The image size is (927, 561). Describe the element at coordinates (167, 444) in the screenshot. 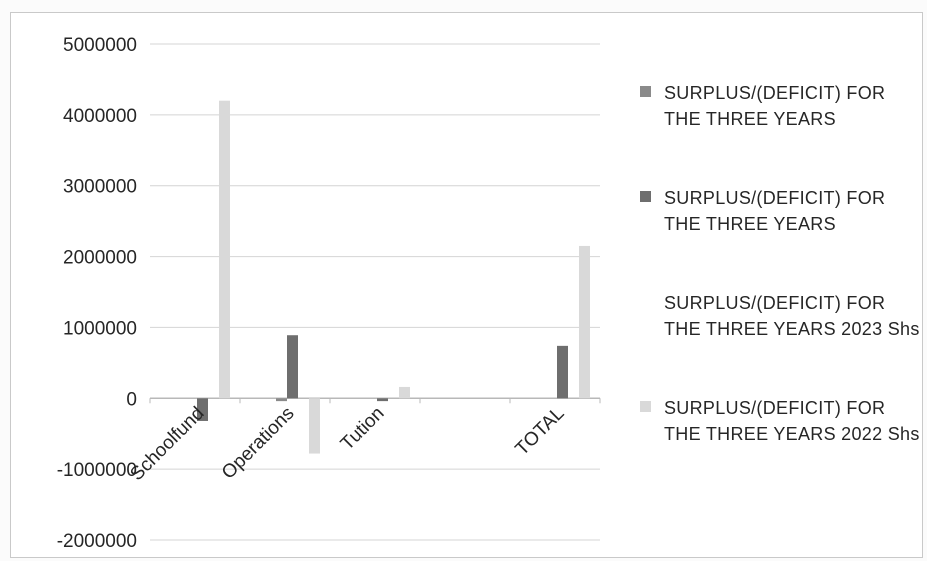

I see `x-category-label: Schoolfund` at that location.